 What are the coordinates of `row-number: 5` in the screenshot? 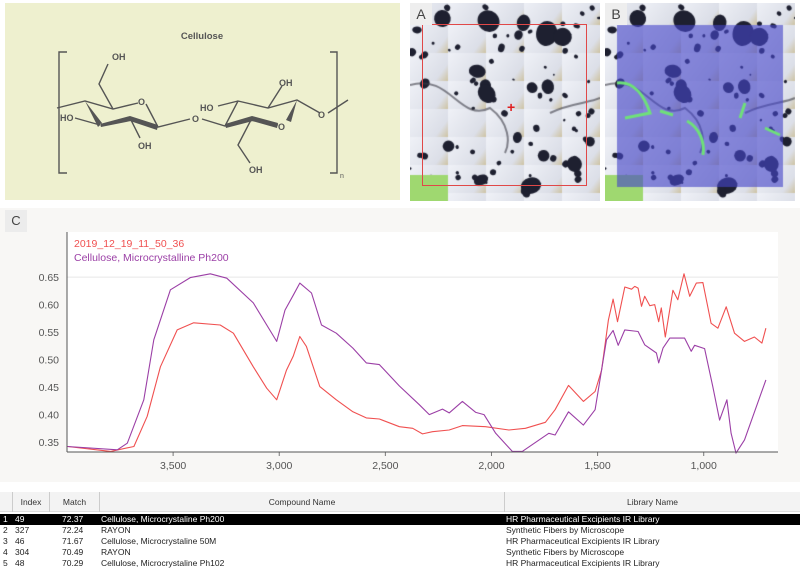 It's located at (5, 563).